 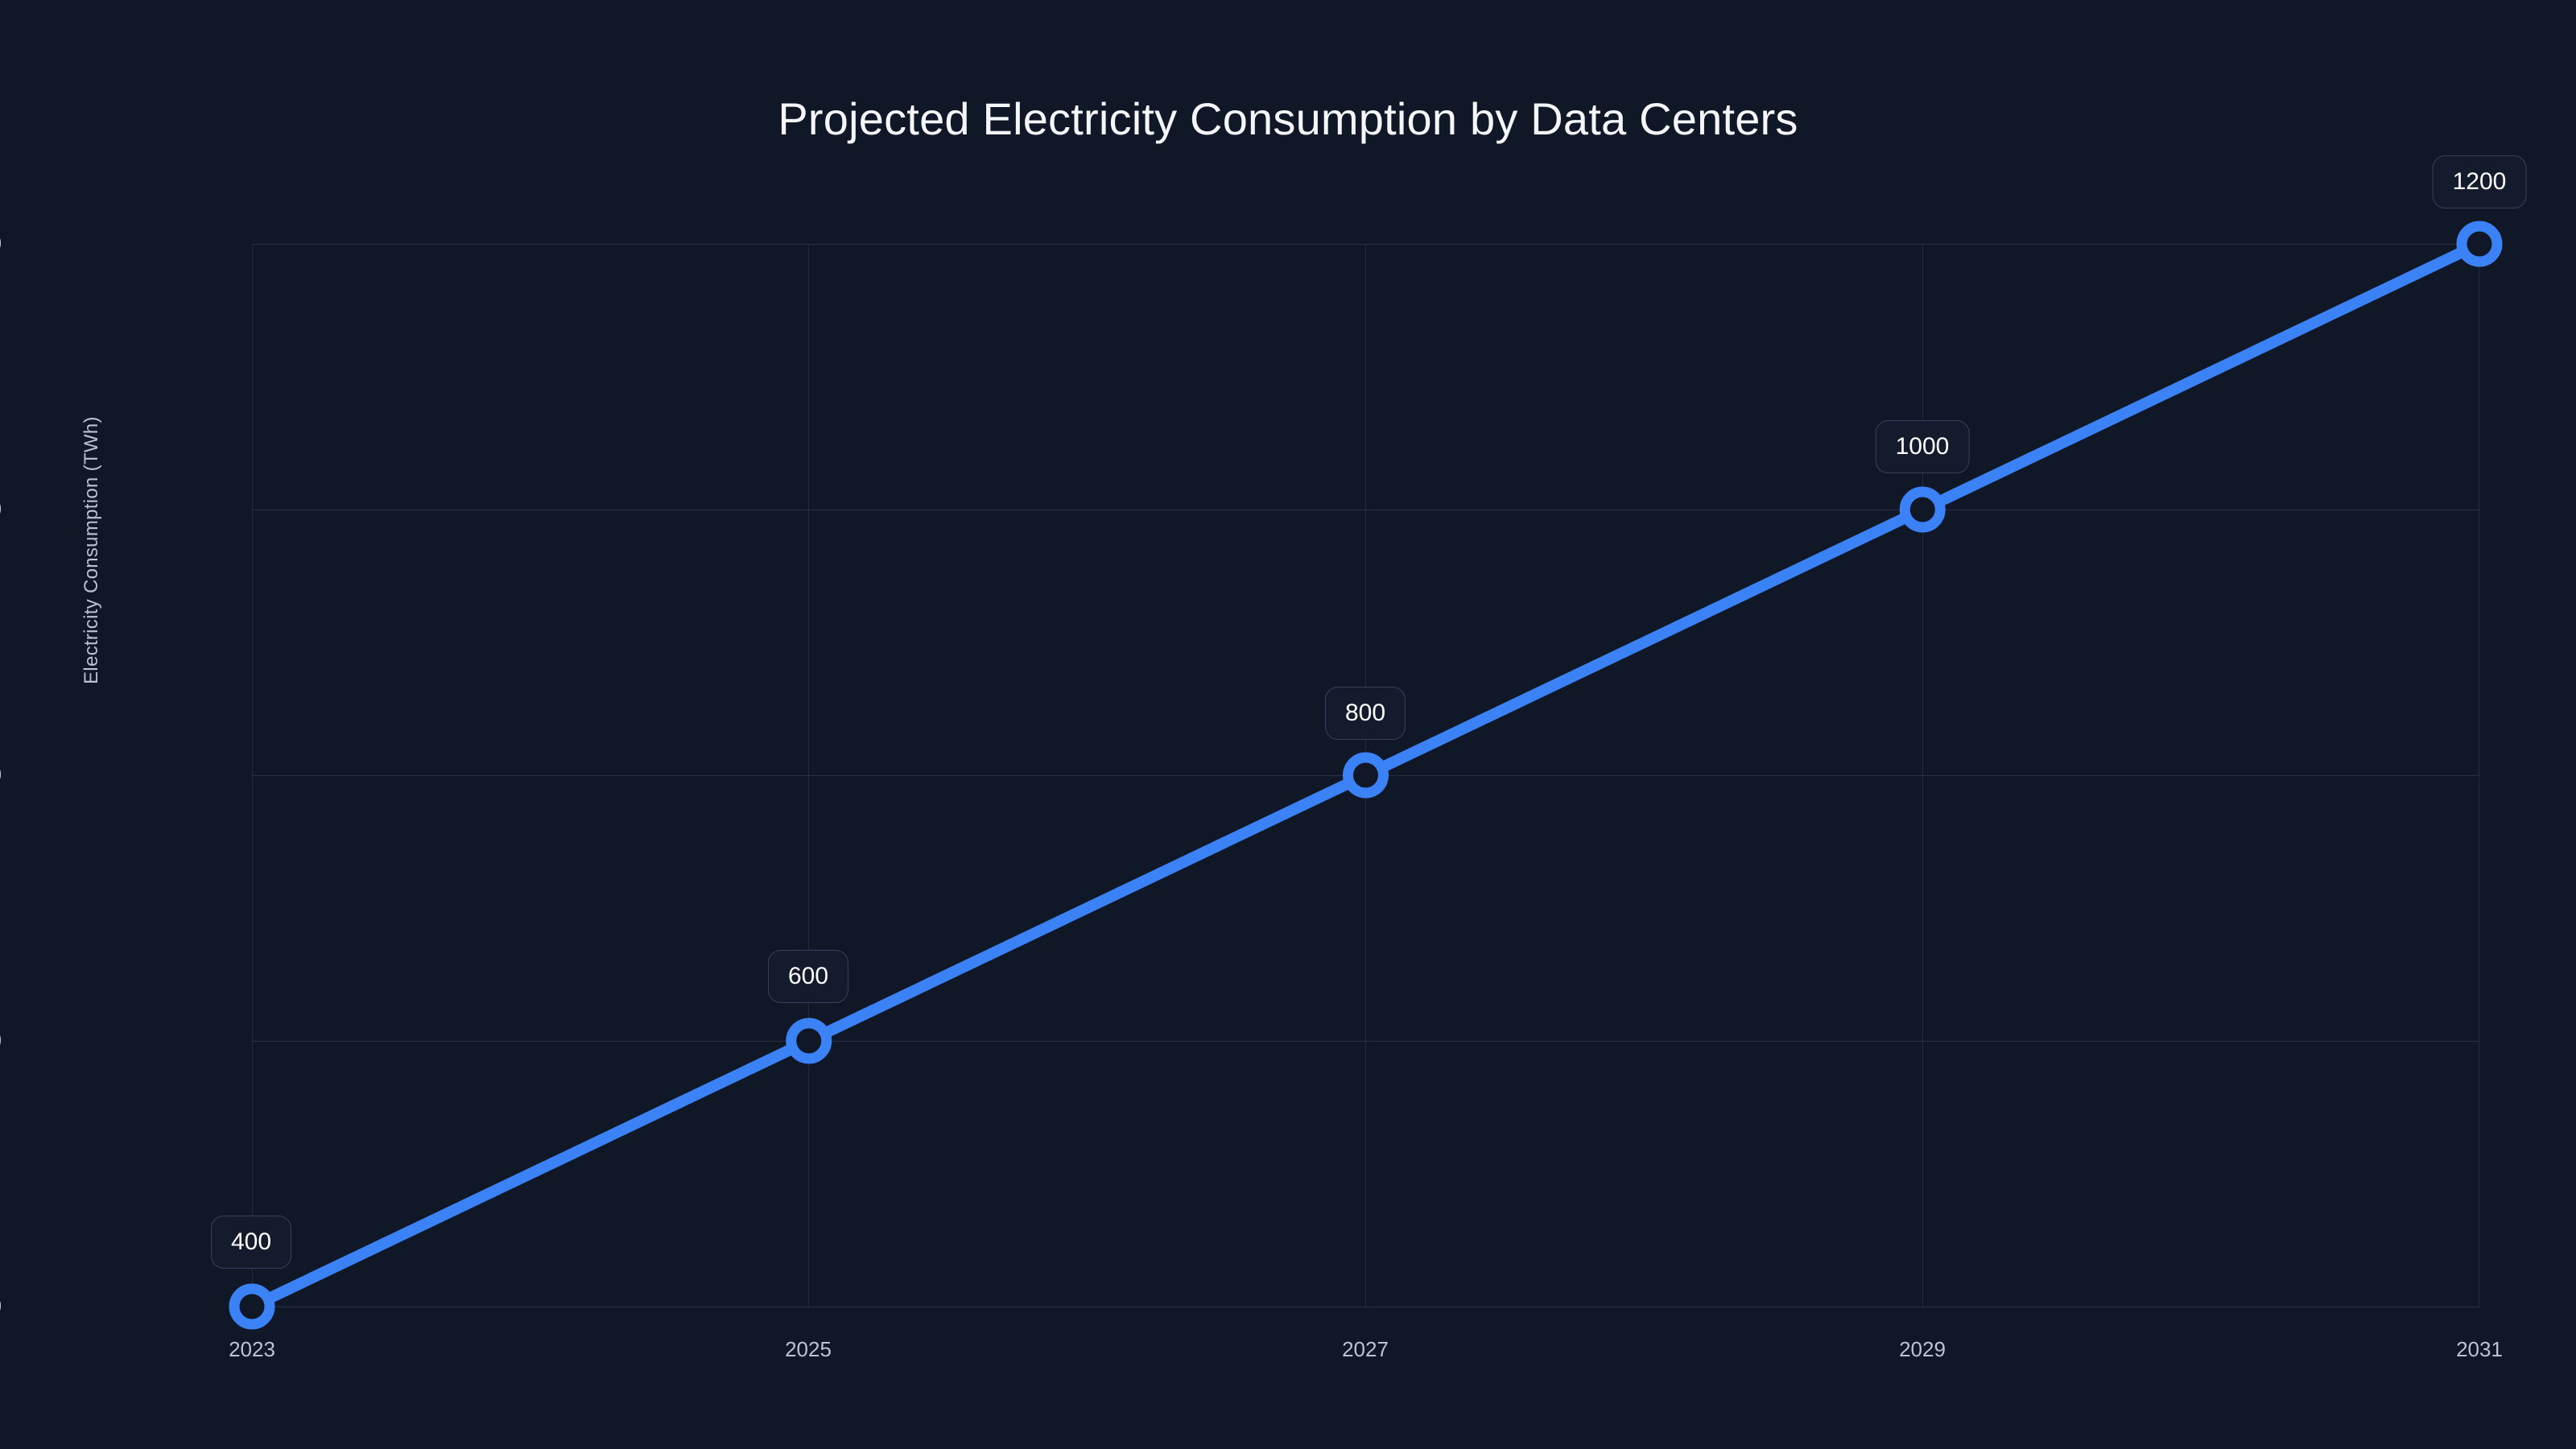 What do you see at coordinates (2479, 181) in the screenshot?
I see `data-point-label-2031: 1200` at bounding box center [2479, 181].